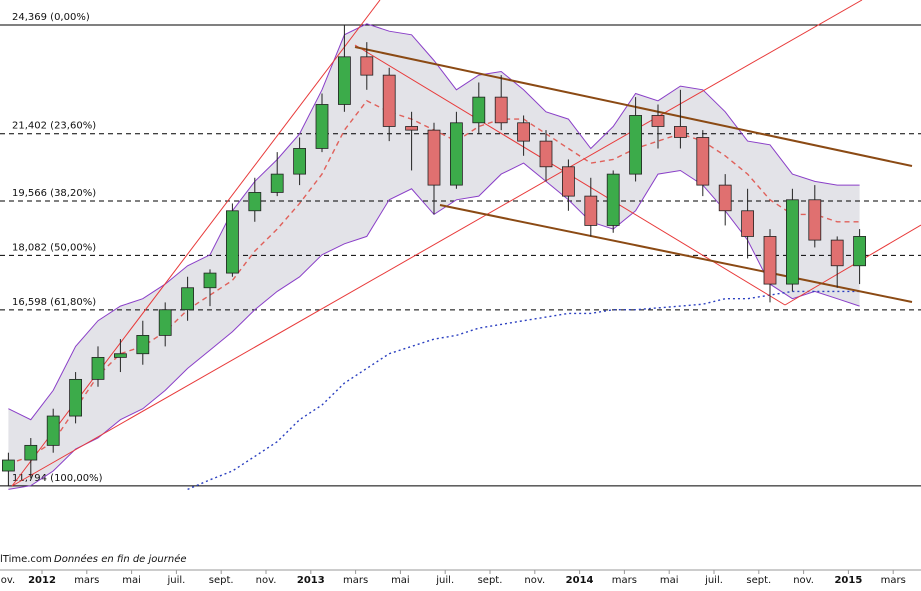 The height and width of the screenshot is (591, 921). What do you see at coordinates (580, 580) in the screenshot?
I see `x-tick-label: 2014` at bounding box center [580, 580].